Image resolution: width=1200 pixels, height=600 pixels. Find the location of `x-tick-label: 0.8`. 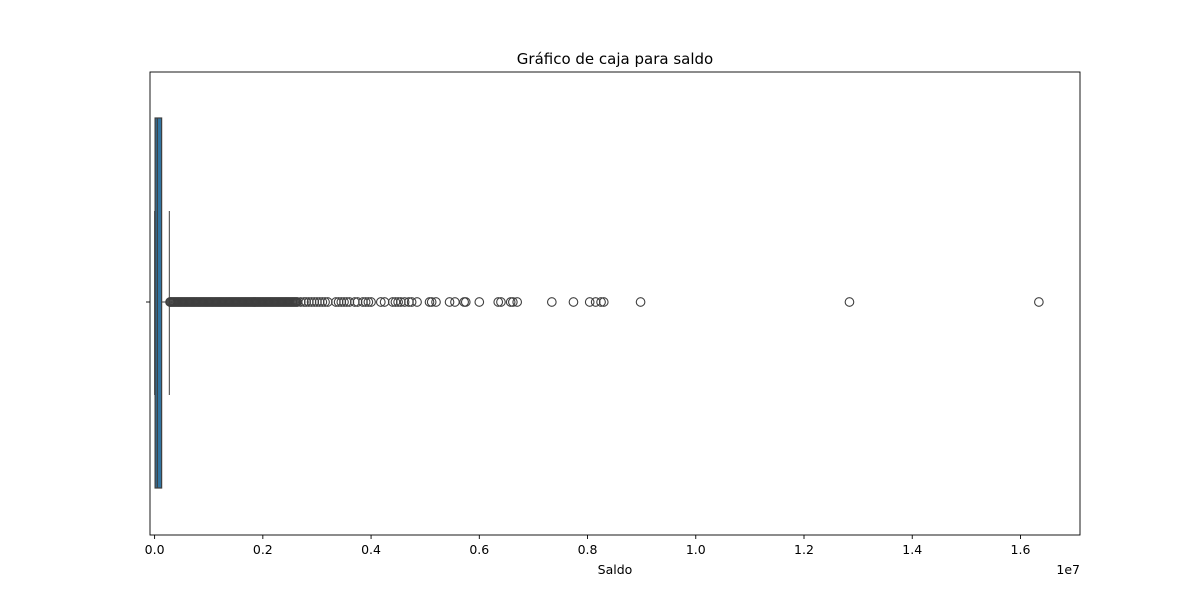

x-tick-label: 0.8 is located at coordinates (588, 549).